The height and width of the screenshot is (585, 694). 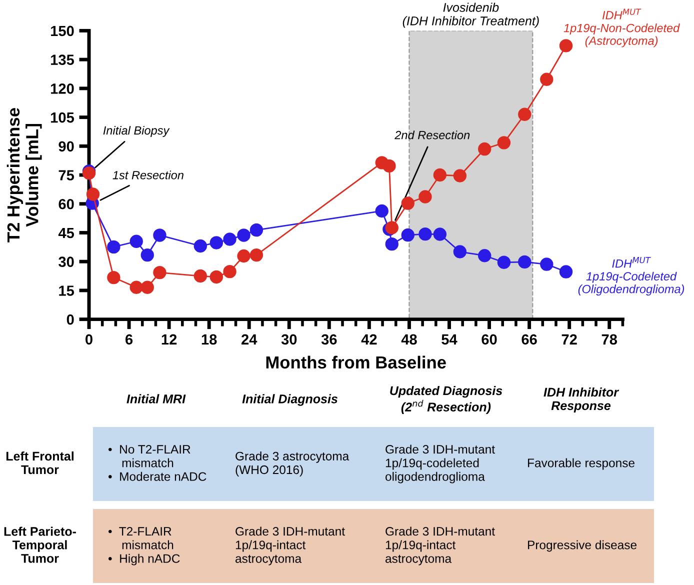 What do you see at coordinates (582, 546) in the screenshot?
I see `text: Progressive disease` at bounding box center [582, 546].